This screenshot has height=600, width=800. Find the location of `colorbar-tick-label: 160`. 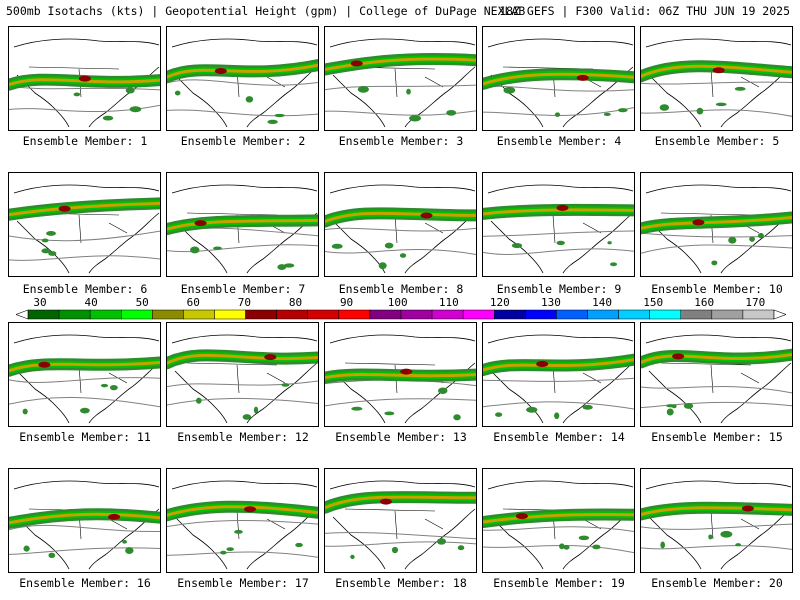

colorbar-tick-label: 160 is located at coordinates (704, 302).